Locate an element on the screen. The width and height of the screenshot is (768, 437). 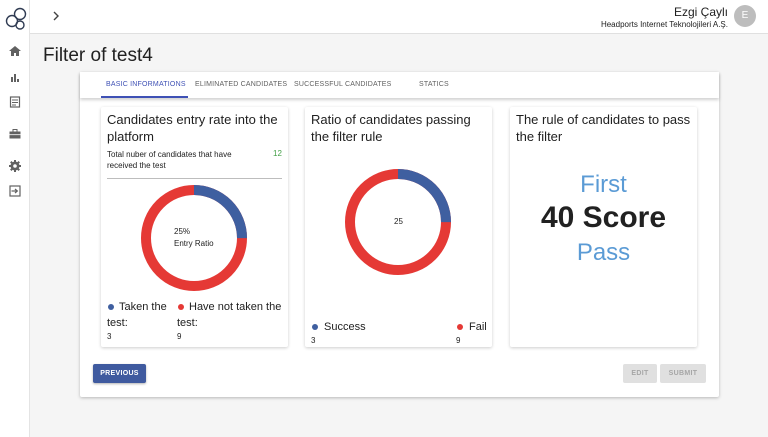
total-candidates-value: 12 is located at coordinates (277, 153).